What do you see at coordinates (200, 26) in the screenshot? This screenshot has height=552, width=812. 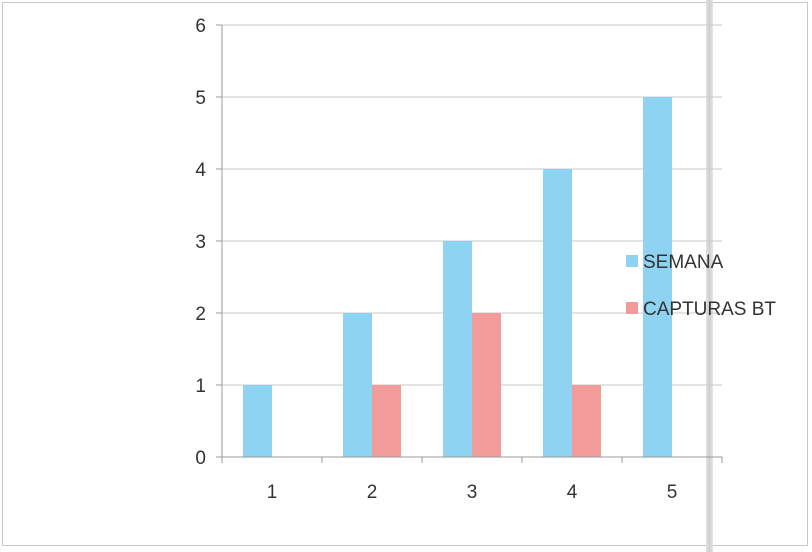 I see `y-tick-label: 6` at bounding box center [200, 26].